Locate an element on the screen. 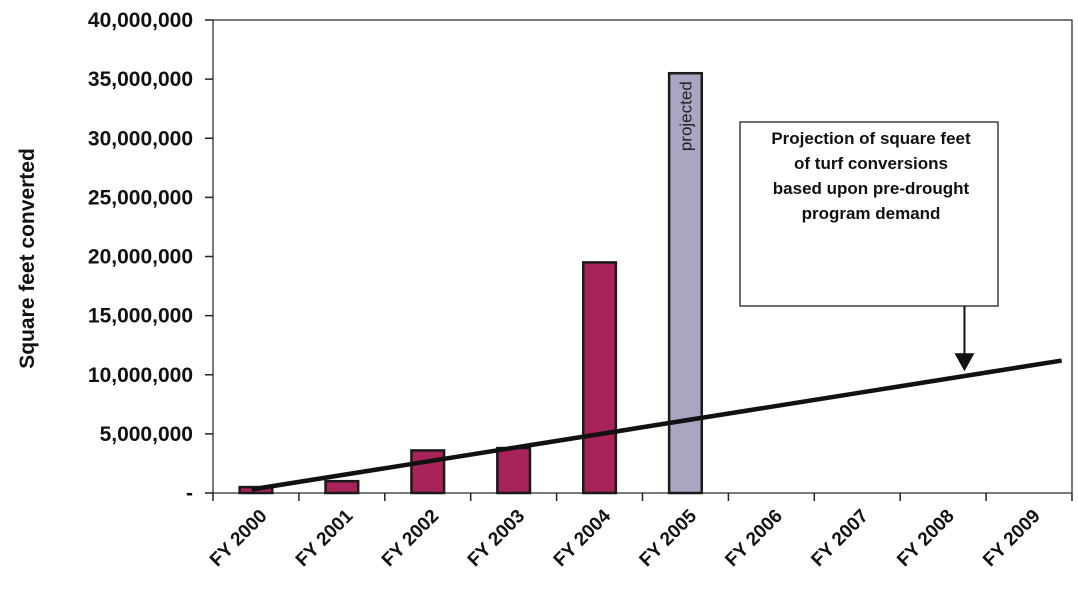 Image resolution: width=1078 pixels, height=614 pixels. x-tick-label: FY 2002 is located at coordinates (410, 538).